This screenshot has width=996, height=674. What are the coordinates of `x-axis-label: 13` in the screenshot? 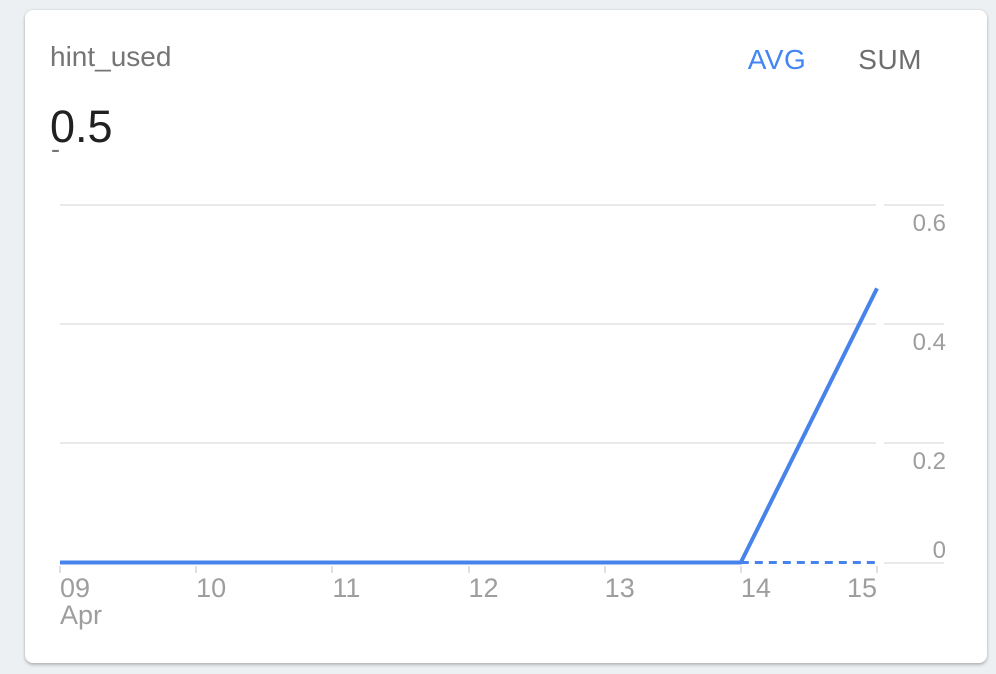 It's located at (619, 588).